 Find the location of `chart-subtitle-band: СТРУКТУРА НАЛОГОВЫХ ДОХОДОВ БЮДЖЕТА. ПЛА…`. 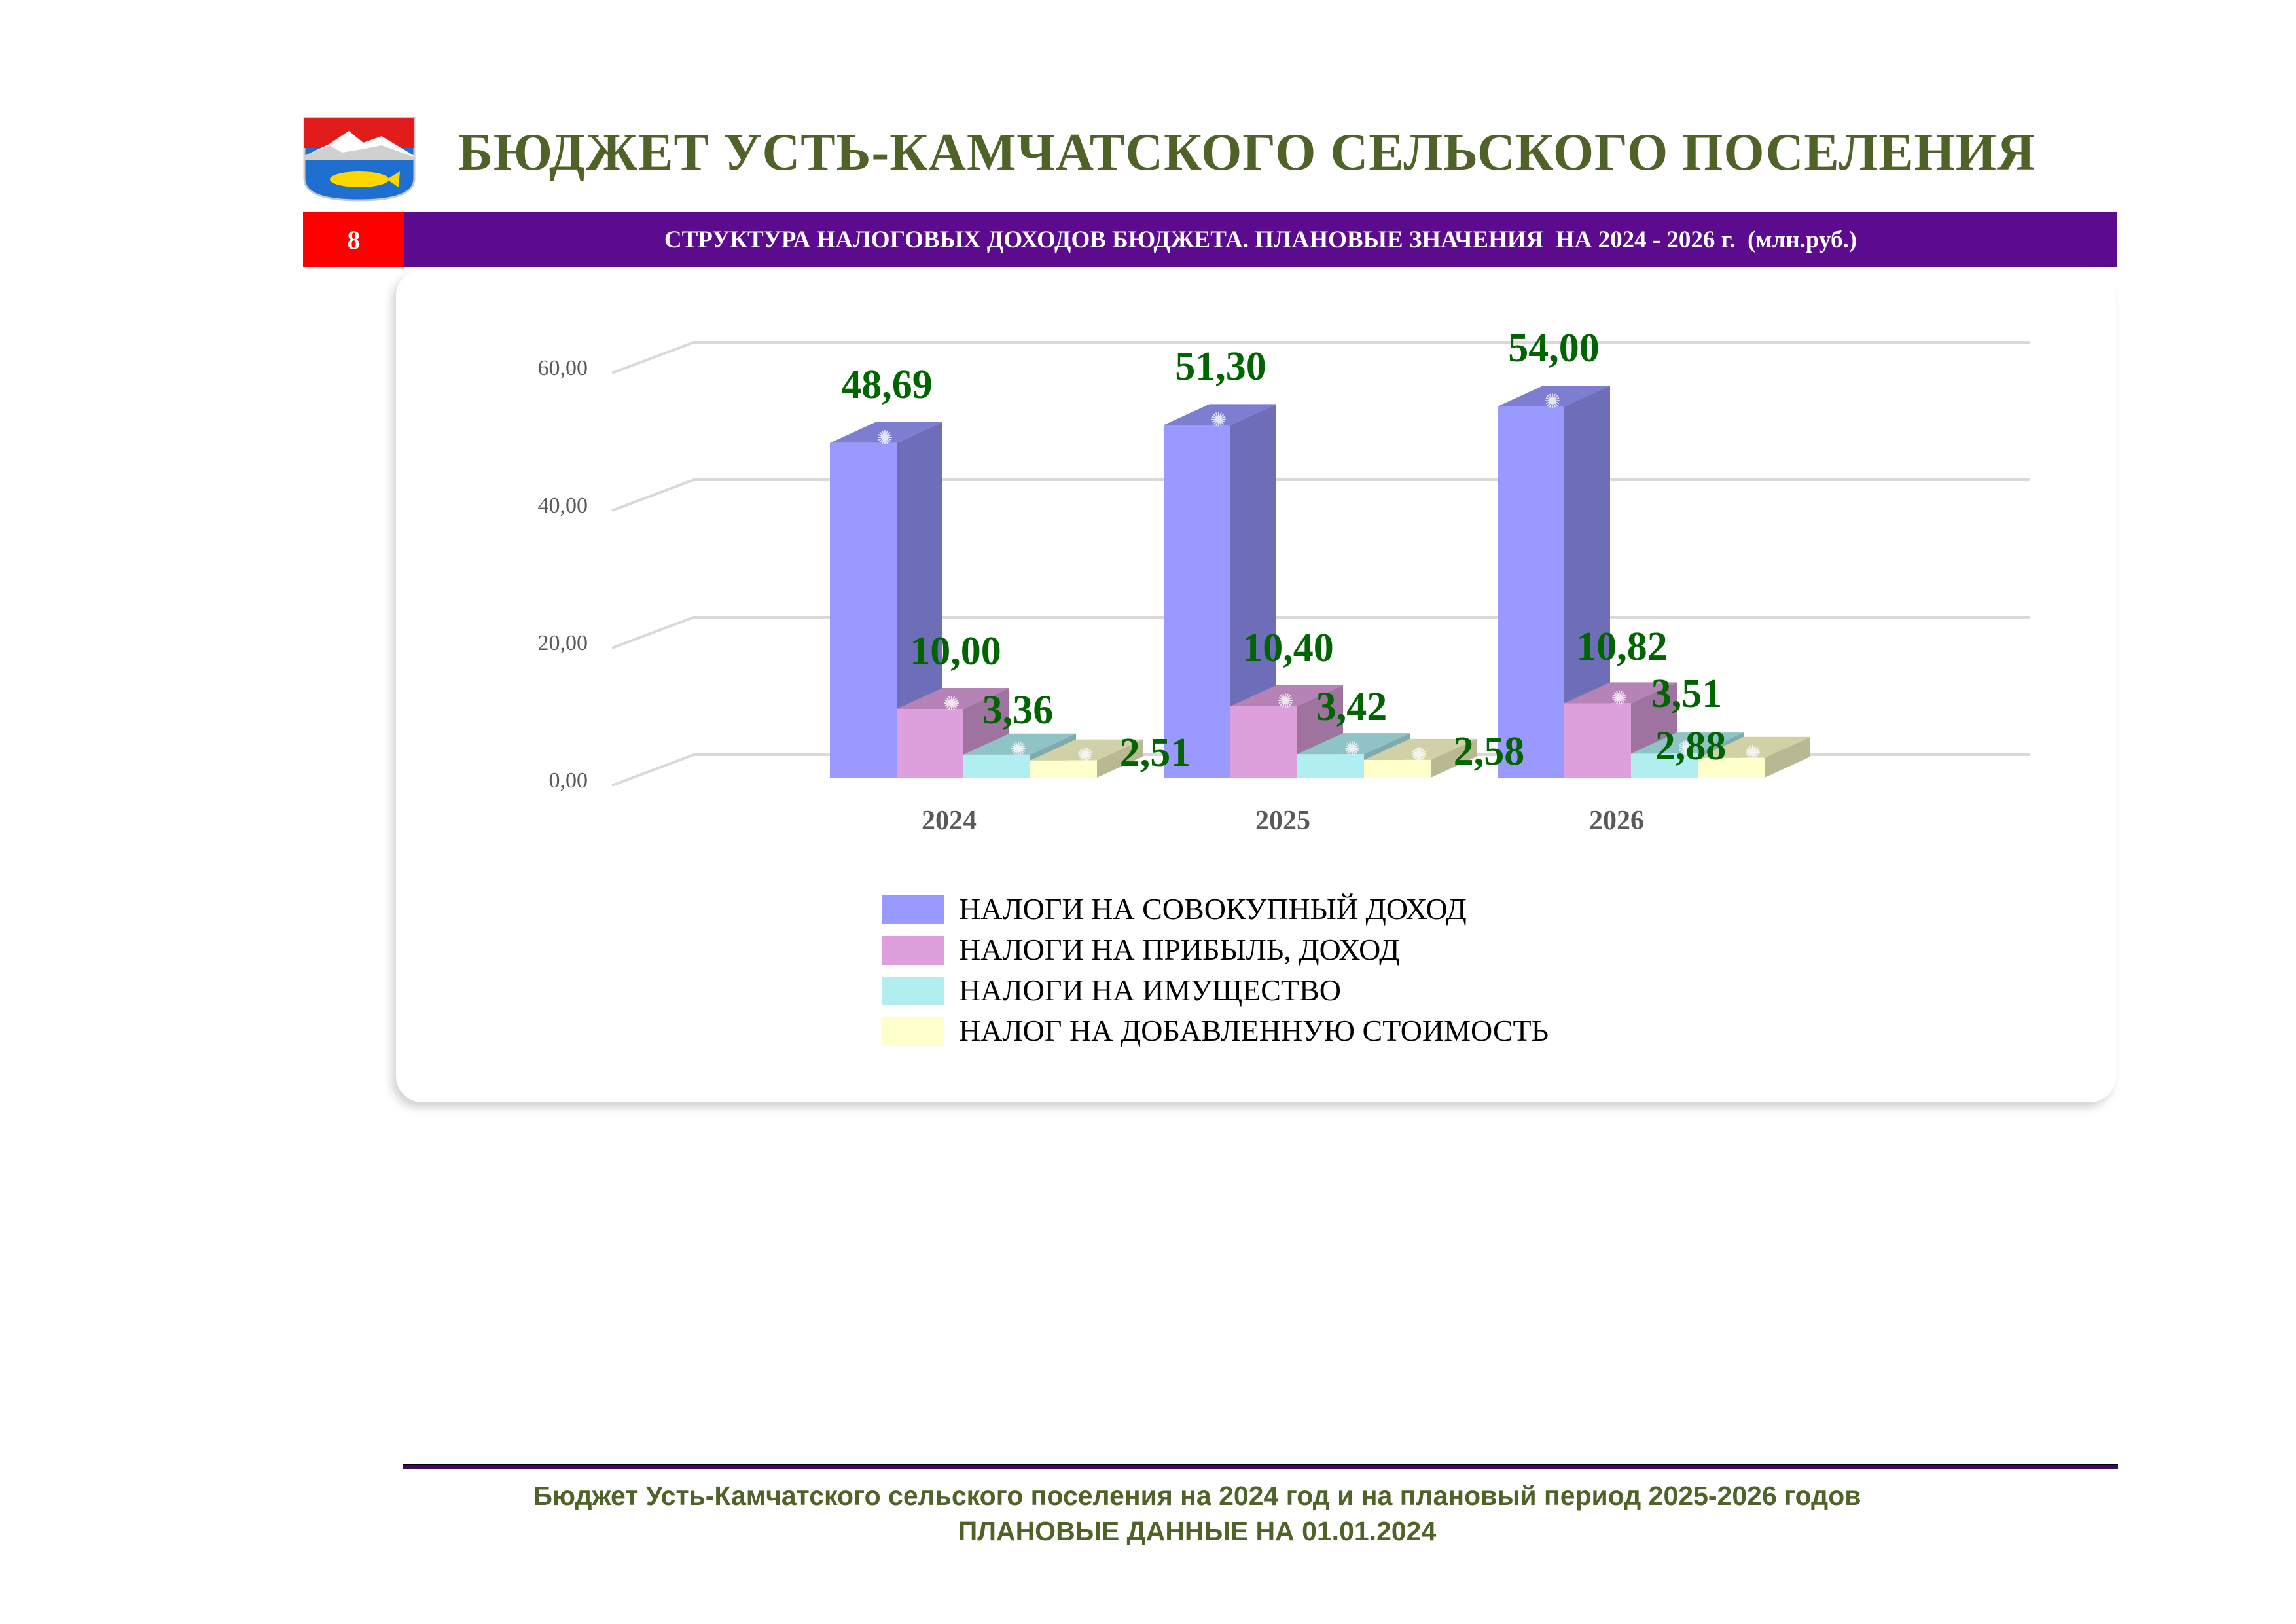

chart-subtitle-band: СТРУКТУРА НАЛОГОВЫХ ДОХОДОВ БЮДЖЕТА. ПЛА… is located at coordinates (1260, 240).